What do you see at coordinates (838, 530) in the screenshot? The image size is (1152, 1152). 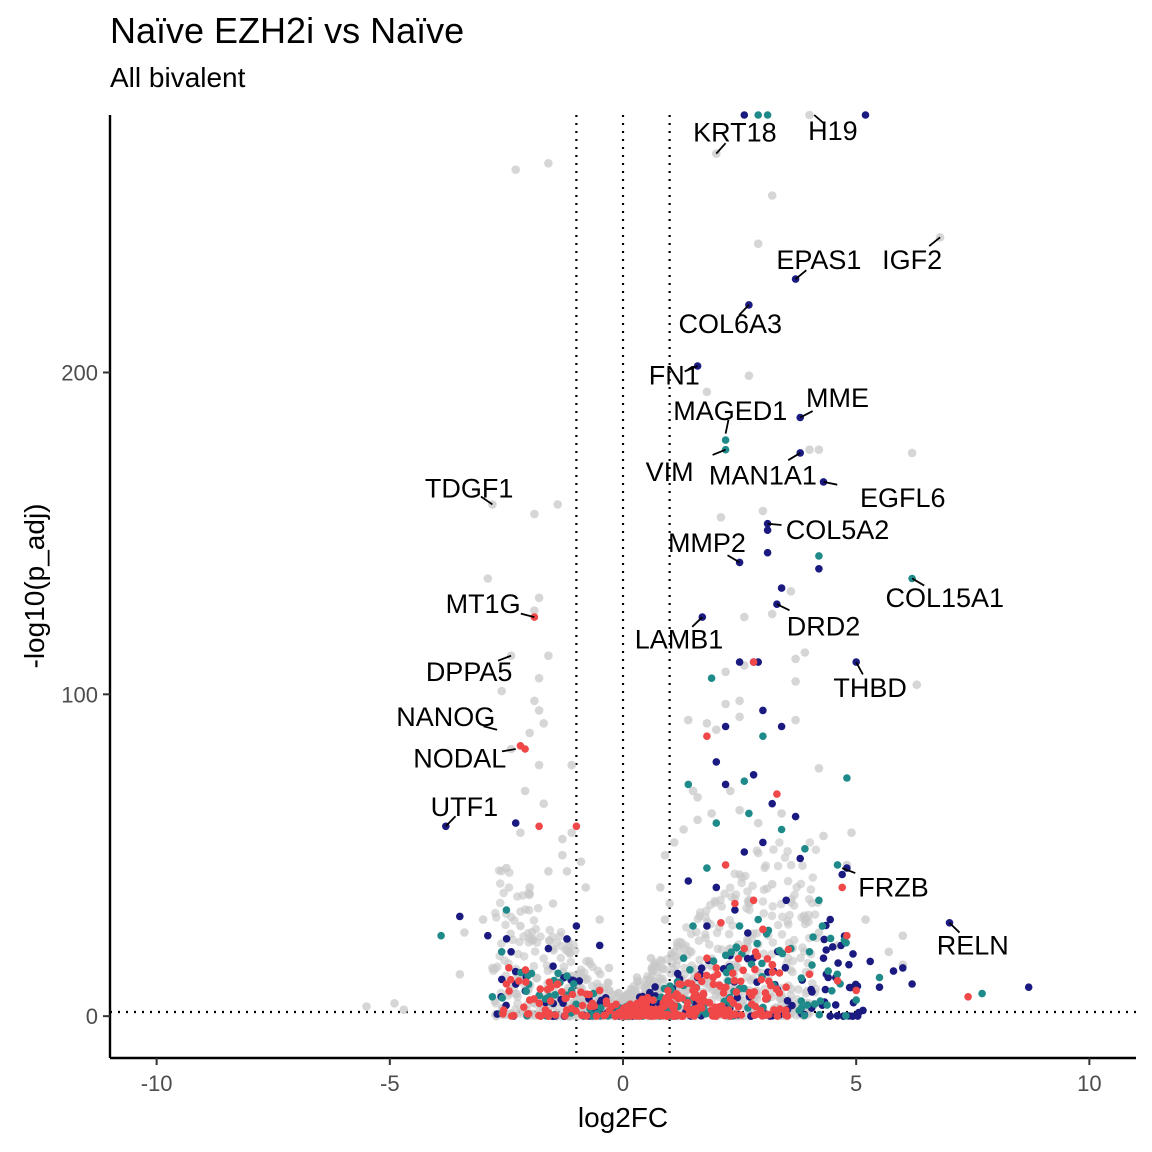 I see `gene-label: COL5A2` at bounding box center [838, 530].